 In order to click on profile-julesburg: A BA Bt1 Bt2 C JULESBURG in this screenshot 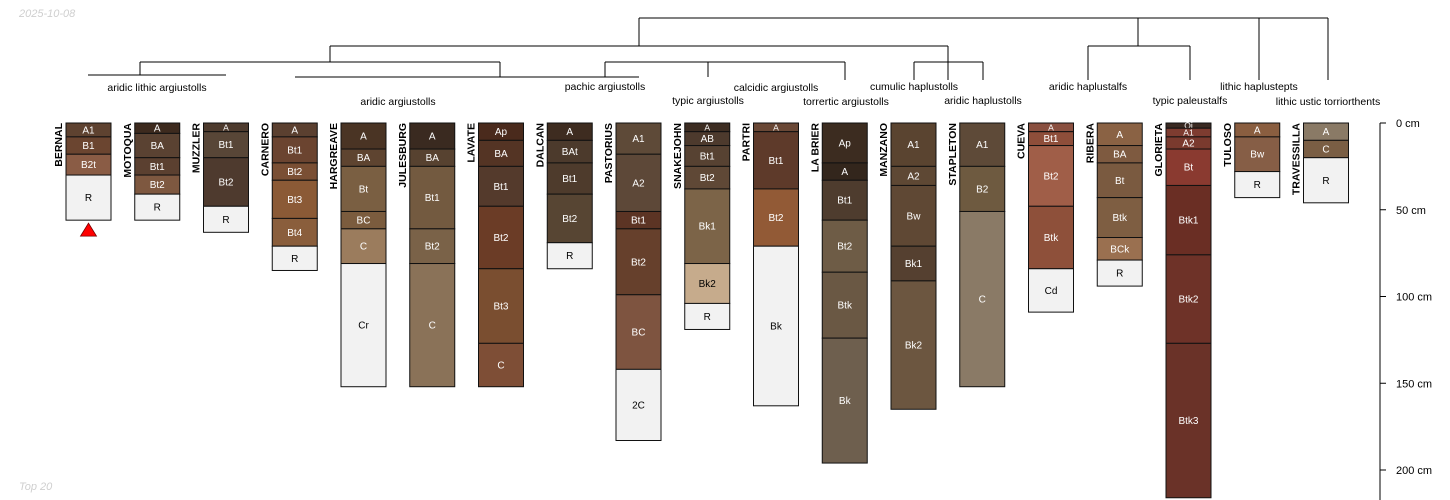, I will do `click(426, 255)`.